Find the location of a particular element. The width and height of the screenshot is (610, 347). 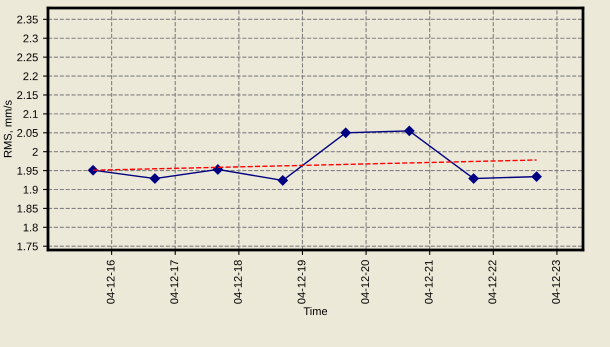

y-tick-label: 1.8 is located at coordinates (31, 228).